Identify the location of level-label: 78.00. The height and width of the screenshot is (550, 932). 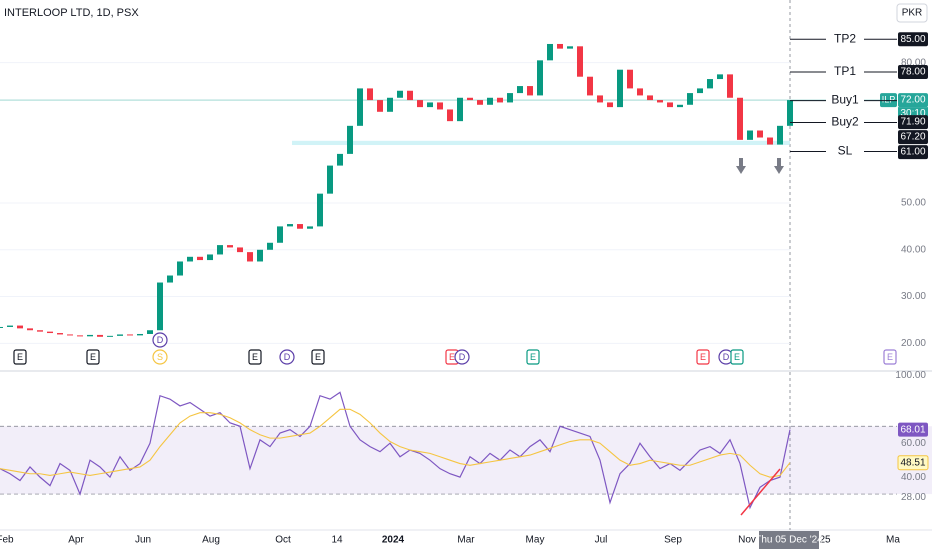
(912, 72).